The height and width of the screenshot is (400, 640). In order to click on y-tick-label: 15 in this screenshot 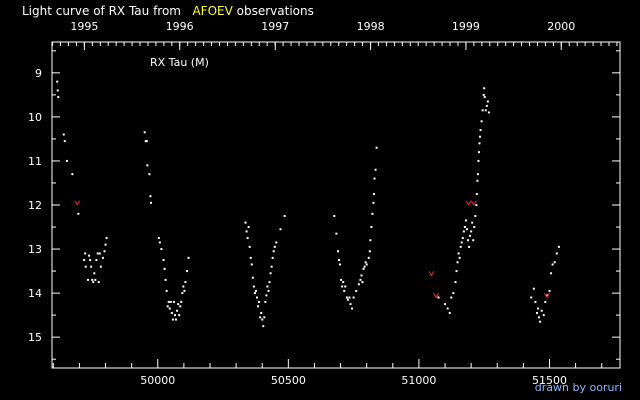, I will do `click(35, 337)`.